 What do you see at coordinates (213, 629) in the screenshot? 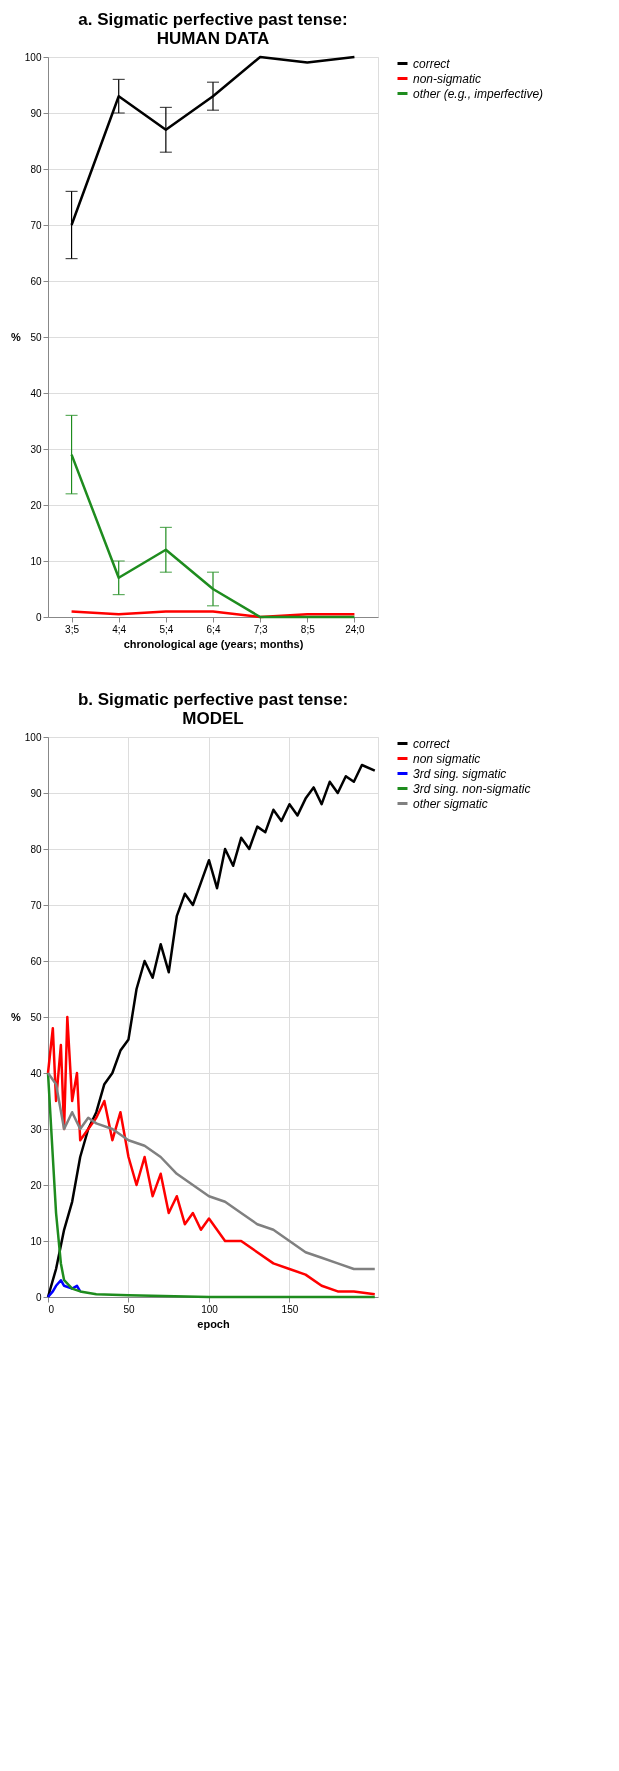
I see `x-tick-label: 6;4` at bounding box center [213, 629].